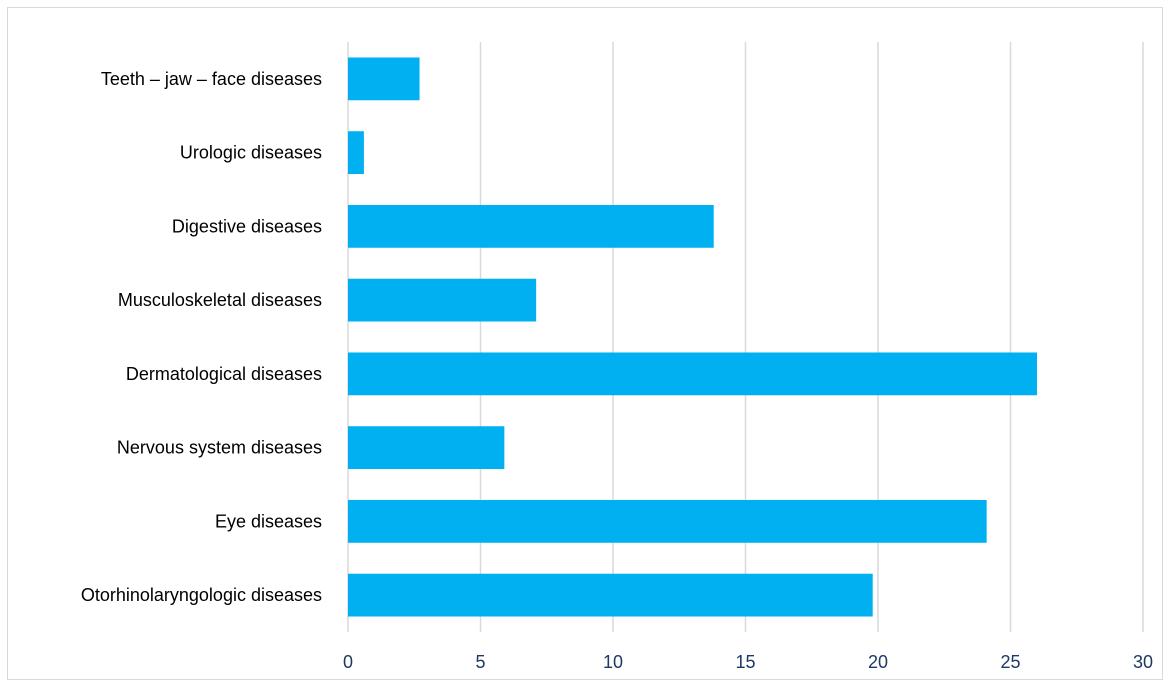 This screenshot has height=687, width=1170. I want to click on x-tick-label: 15, so click(745, 662).